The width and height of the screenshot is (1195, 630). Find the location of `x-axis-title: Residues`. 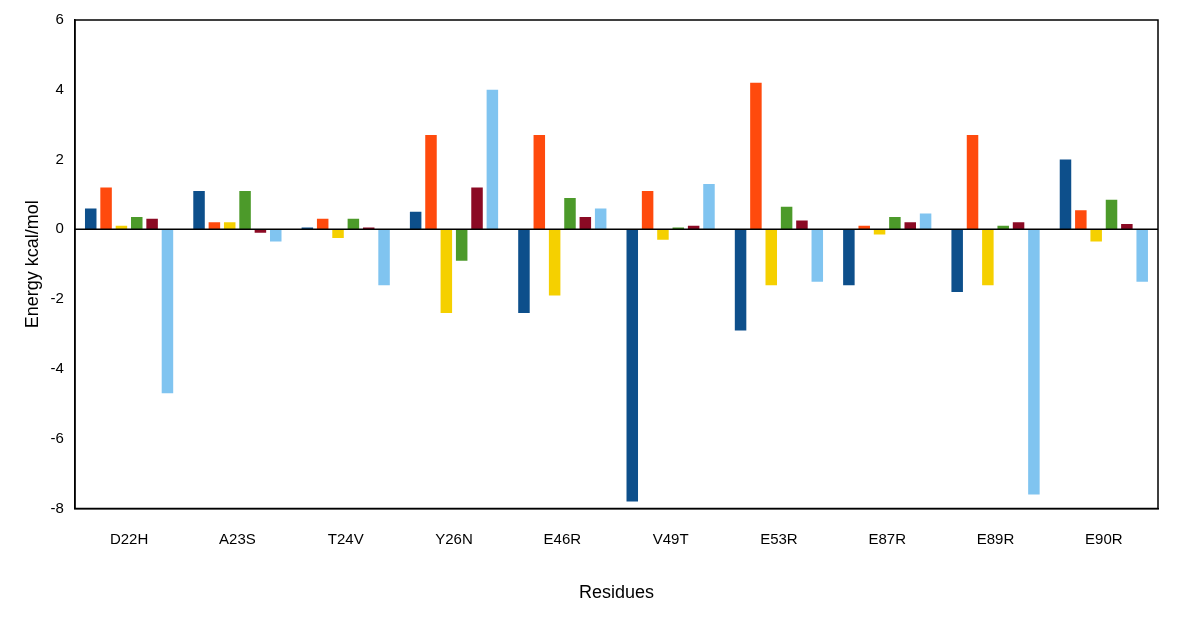

x-axis-title: Residues is located at coordinates (616, 592).